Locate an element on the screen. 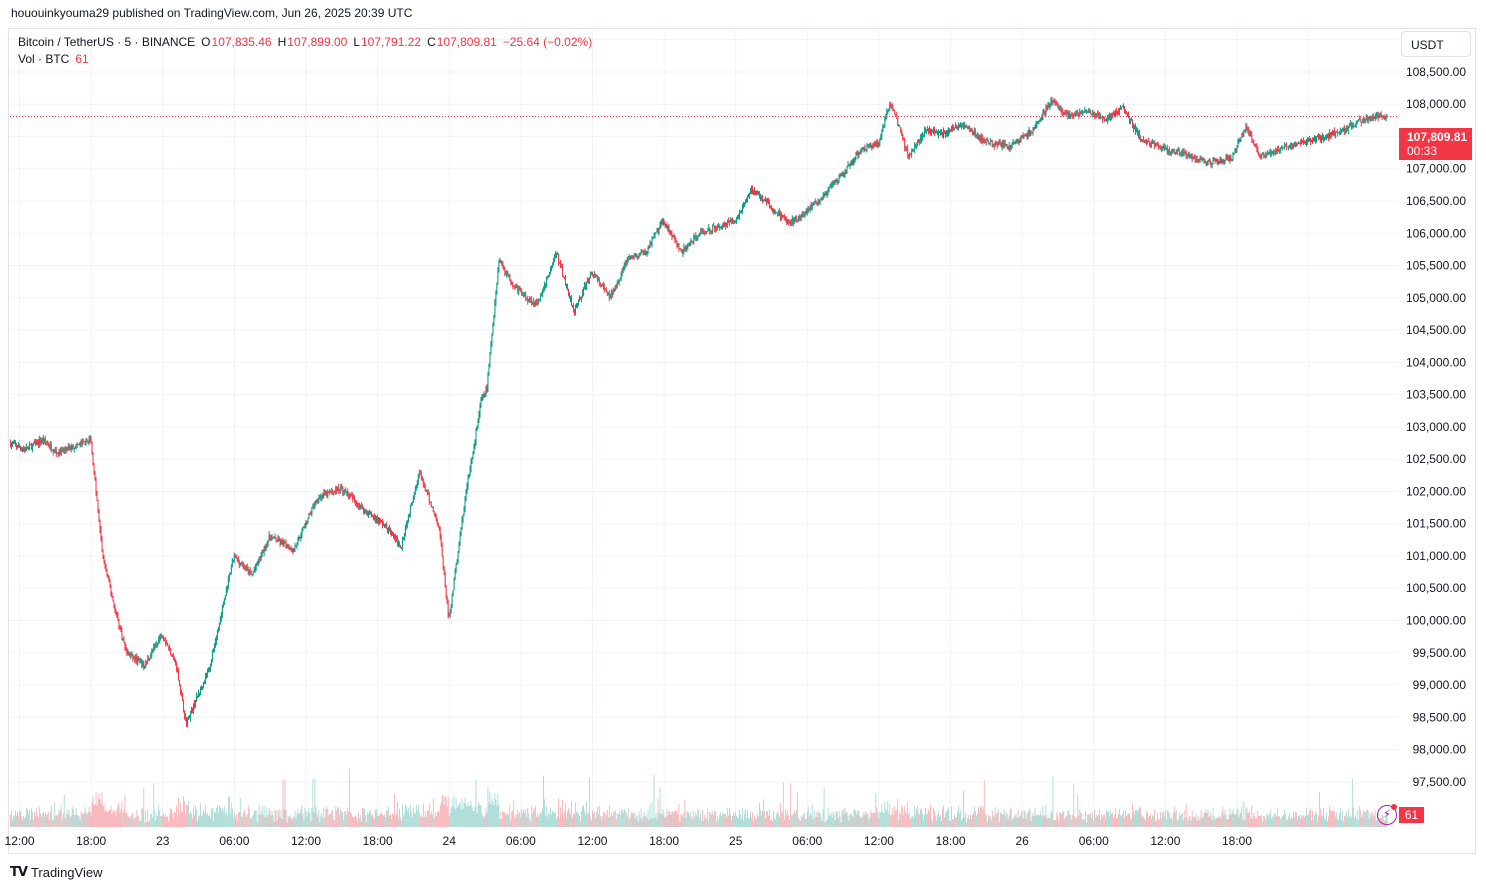 The height and width of the screenshot is (890, 1486). symbol-title: Bitcoin / TetherUS · 5 · BINANCE is located at coordinates (107, 42).